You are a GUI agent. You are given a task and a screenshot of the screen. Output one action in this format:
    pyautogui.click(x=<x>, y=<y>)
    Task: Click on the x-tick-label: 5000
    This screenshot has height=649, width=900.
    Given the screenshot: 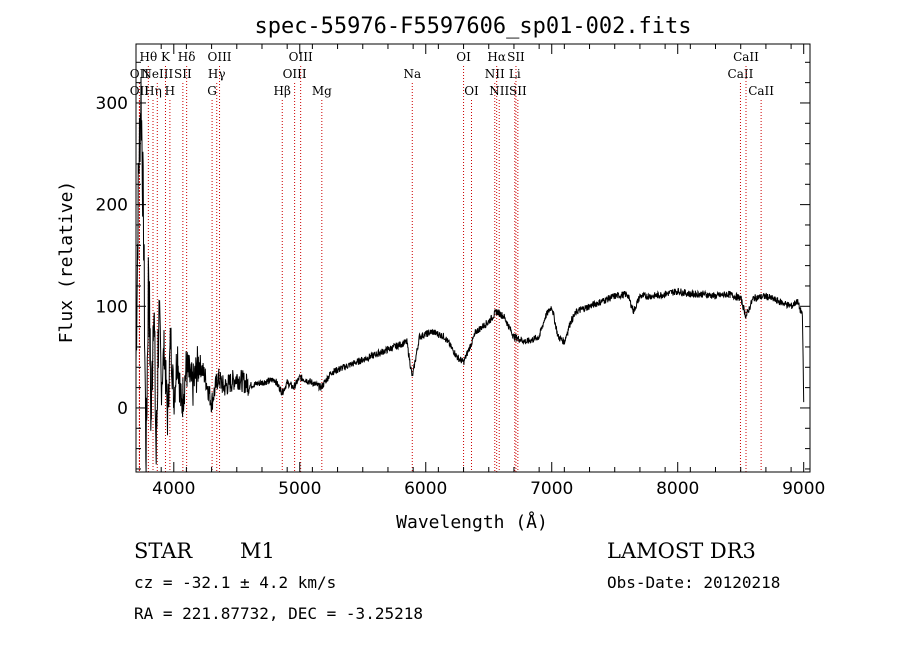 What is the action you would take?
    pyautogui.click(x=299, y=489)
    